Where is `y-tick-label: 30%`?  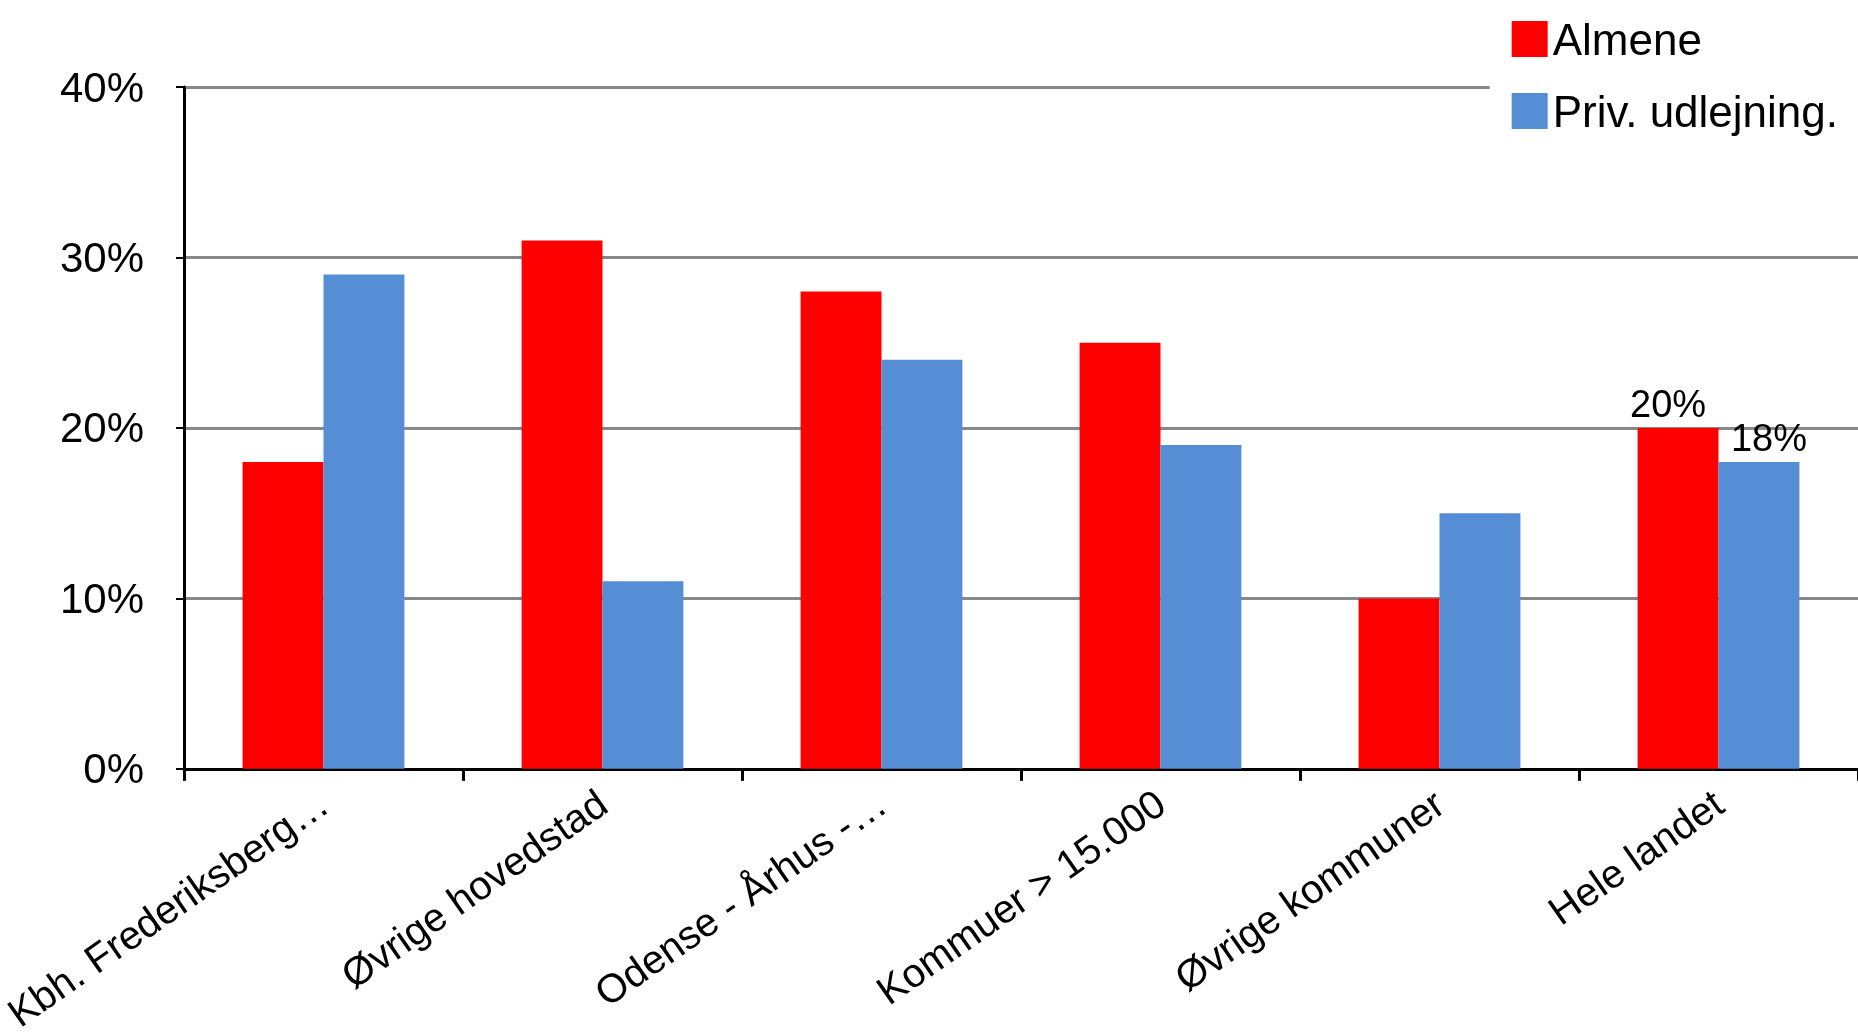
y-tick-label: 30% is located at coordinates (101, 257).